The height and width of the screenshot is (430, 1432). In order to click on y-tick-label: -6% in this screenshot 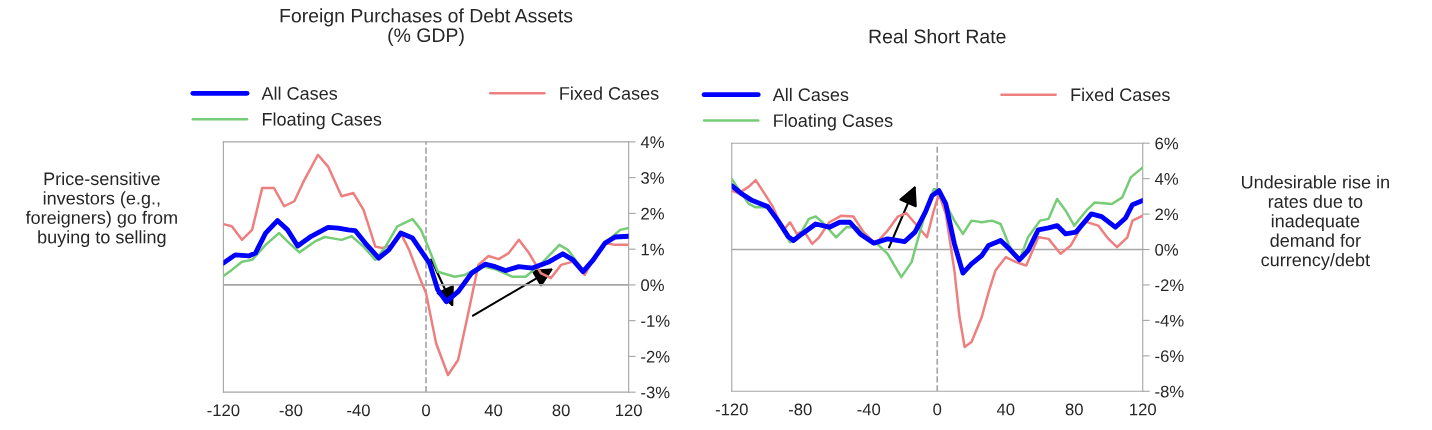, I will do `click(1169, 356)`.